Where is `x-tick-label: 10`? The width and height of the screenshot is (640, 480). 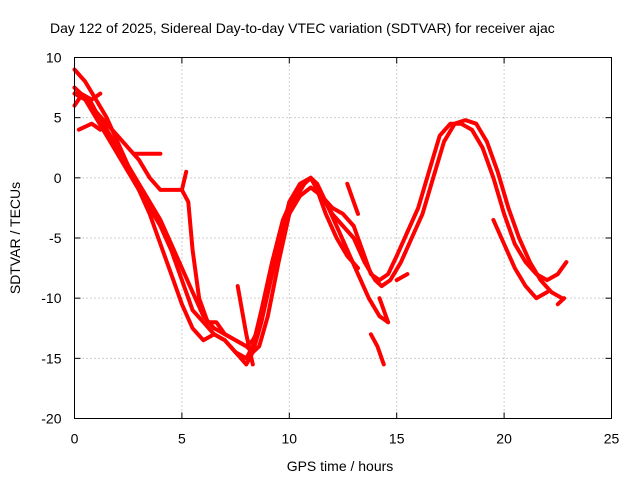 x-tick-label: 10 is located at coordinates (290, 439).